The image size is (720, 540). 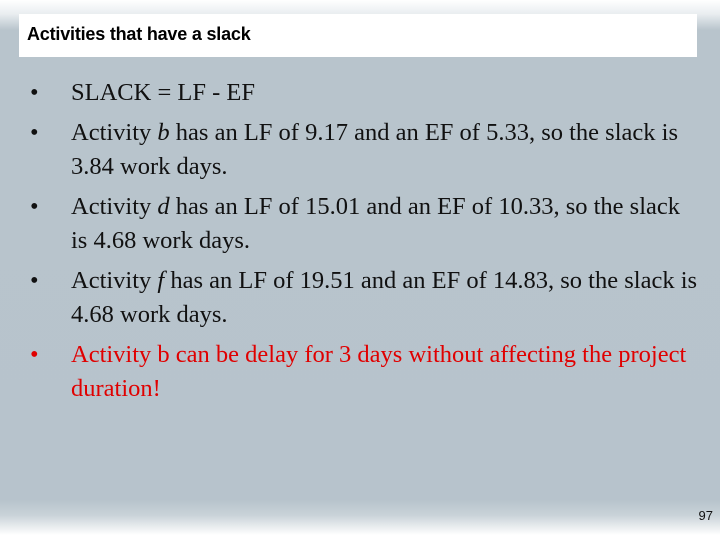 I want to click on title-box: Activities that have a slack, so click(x=358, y=35).